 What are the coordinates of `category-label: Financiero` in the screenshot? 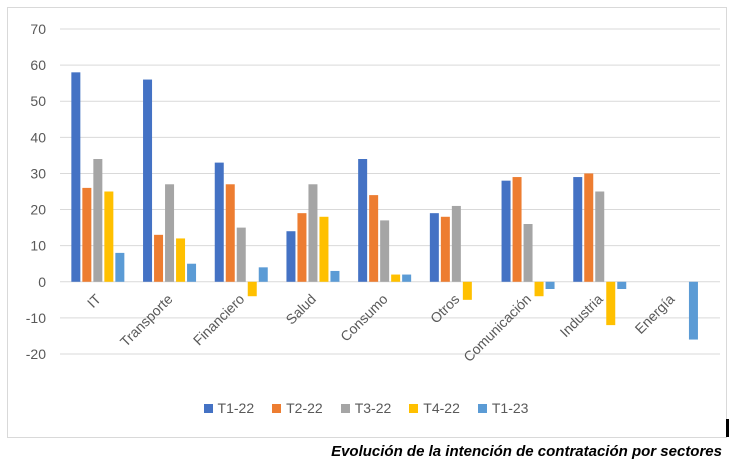 It's located at (219, 320).